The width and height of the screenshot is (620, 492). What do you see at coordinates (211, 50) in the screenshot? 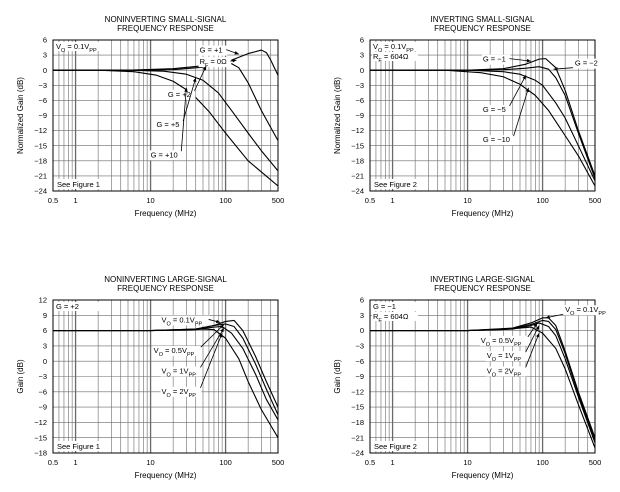
I see `series-annotation: G = +1` at bounding box center [211, 50].